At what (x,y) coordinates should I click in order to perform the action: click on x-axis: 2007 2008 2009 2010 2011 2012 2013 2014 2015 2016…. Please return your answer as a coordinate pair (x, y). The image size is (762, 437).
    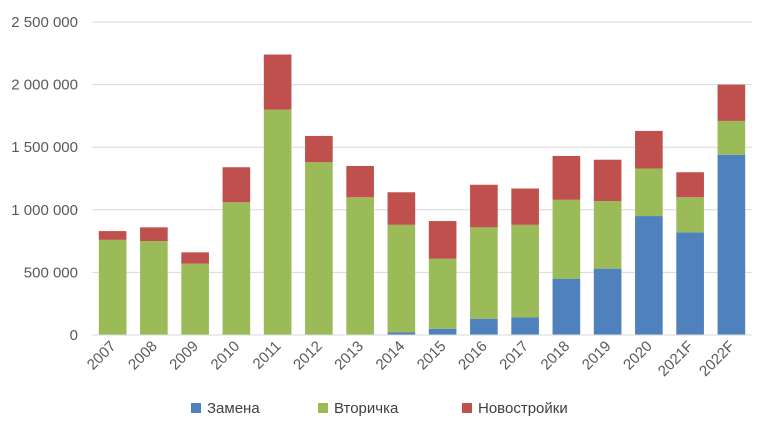
    Looking at the image, I should click on (418, 357).